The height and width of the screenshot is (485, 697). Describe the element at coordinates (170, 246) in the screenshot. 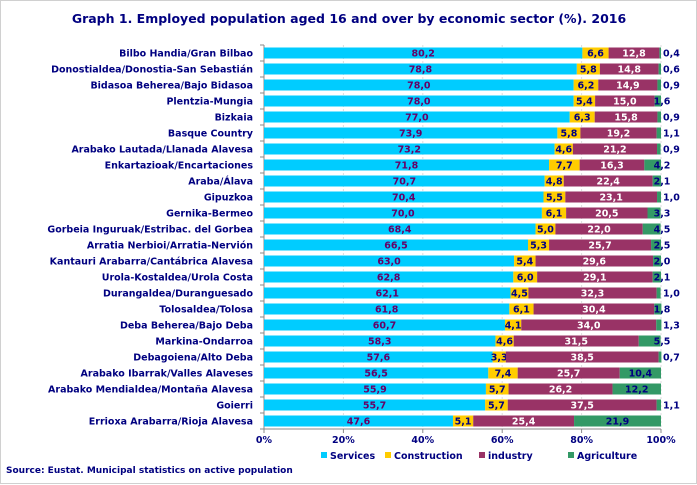

I see `category-label: Arratia Nerbioi/Arratia-Nervión` at that location.